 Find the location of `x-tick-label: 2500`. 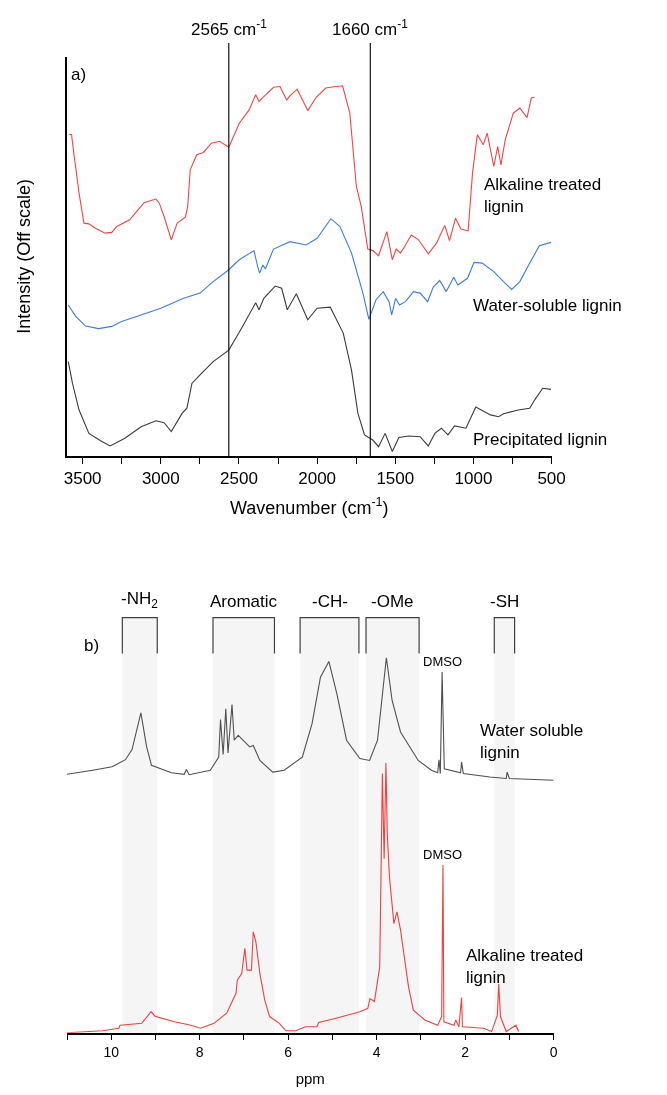

x-tick-label: 2500 is located at coordinates (239, 479).